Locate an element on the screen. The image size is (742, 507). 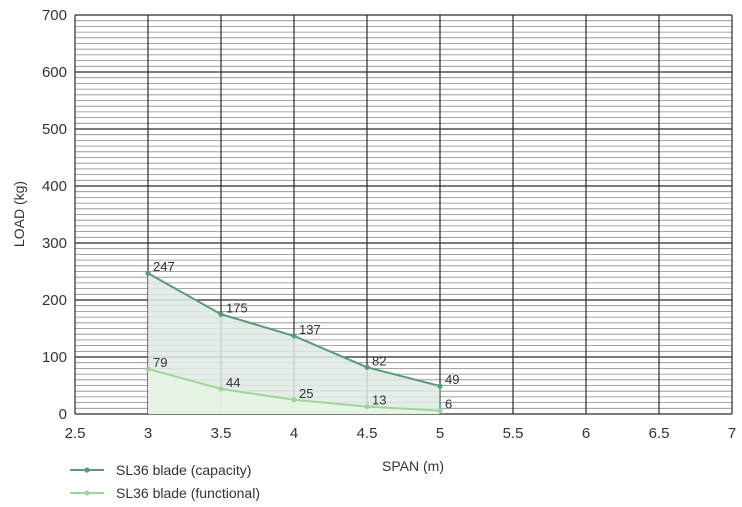
data-label: 6 is located at coordinates (448, 404).